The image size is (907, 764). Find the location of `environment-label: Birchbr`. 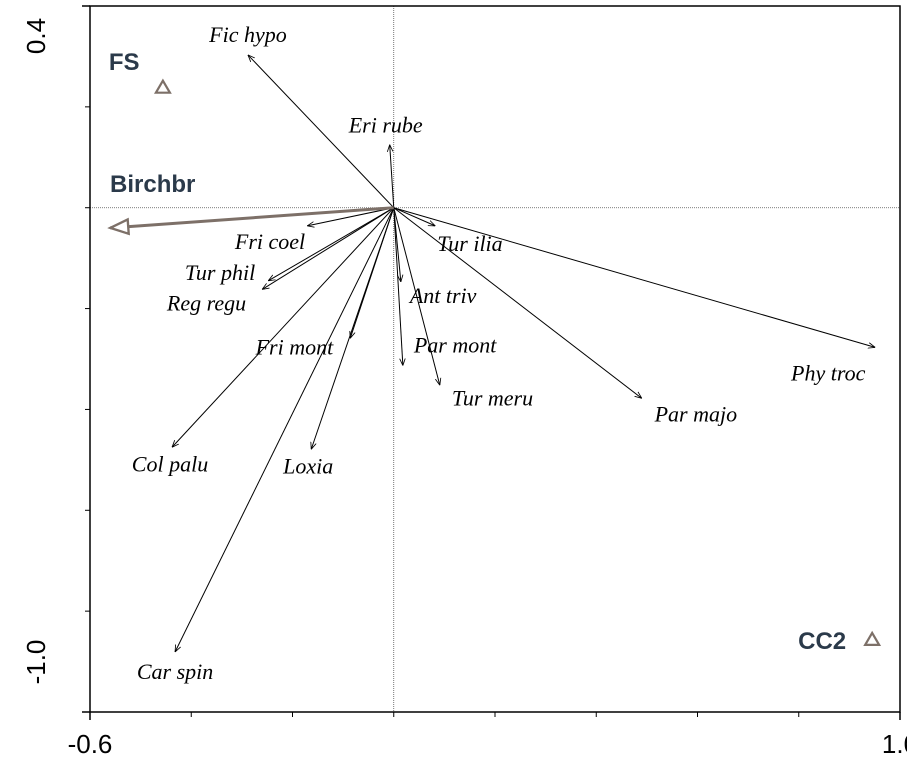

environment-label: Birchbr is located at coordinates (152, 184).